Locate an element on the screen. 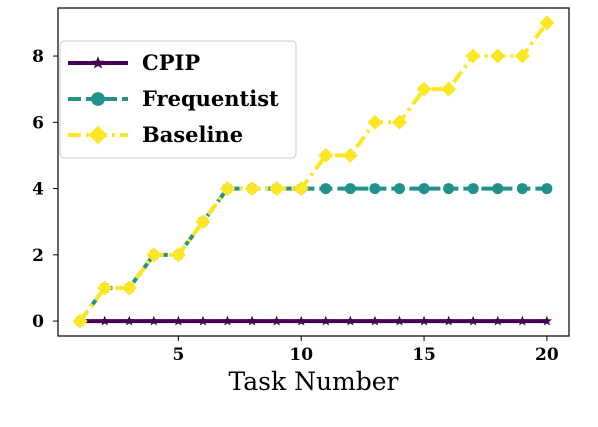  x-tick-label: 20 is located at coordinates (547, 355).